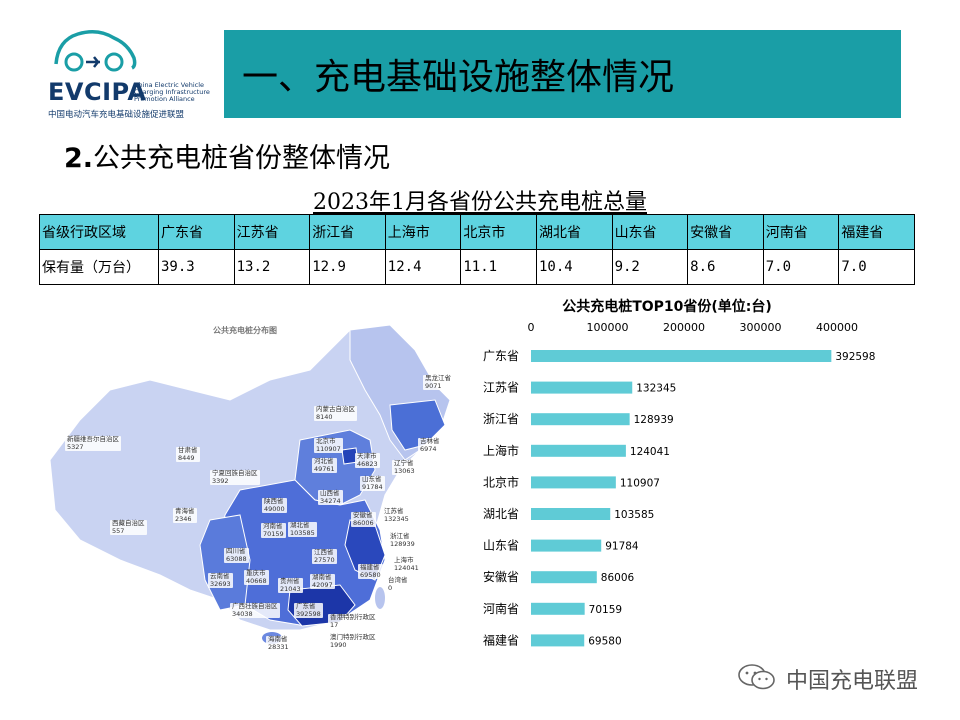  Describe the element at coordinates (501, 639) in the screenshot. I see `category-label: 福建省` at that location.